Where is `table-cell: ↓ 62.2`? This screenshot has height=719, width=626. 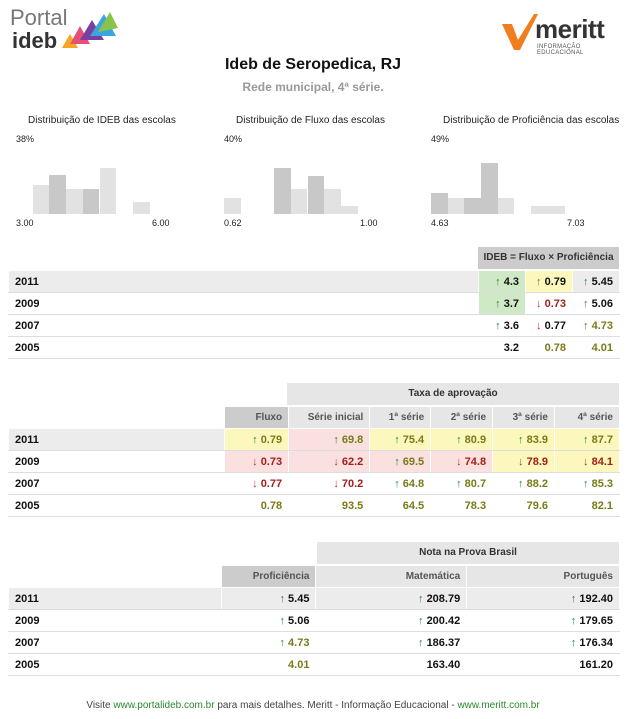 table-cell: ↓ 62.2 is located at coordinates (329, 461).